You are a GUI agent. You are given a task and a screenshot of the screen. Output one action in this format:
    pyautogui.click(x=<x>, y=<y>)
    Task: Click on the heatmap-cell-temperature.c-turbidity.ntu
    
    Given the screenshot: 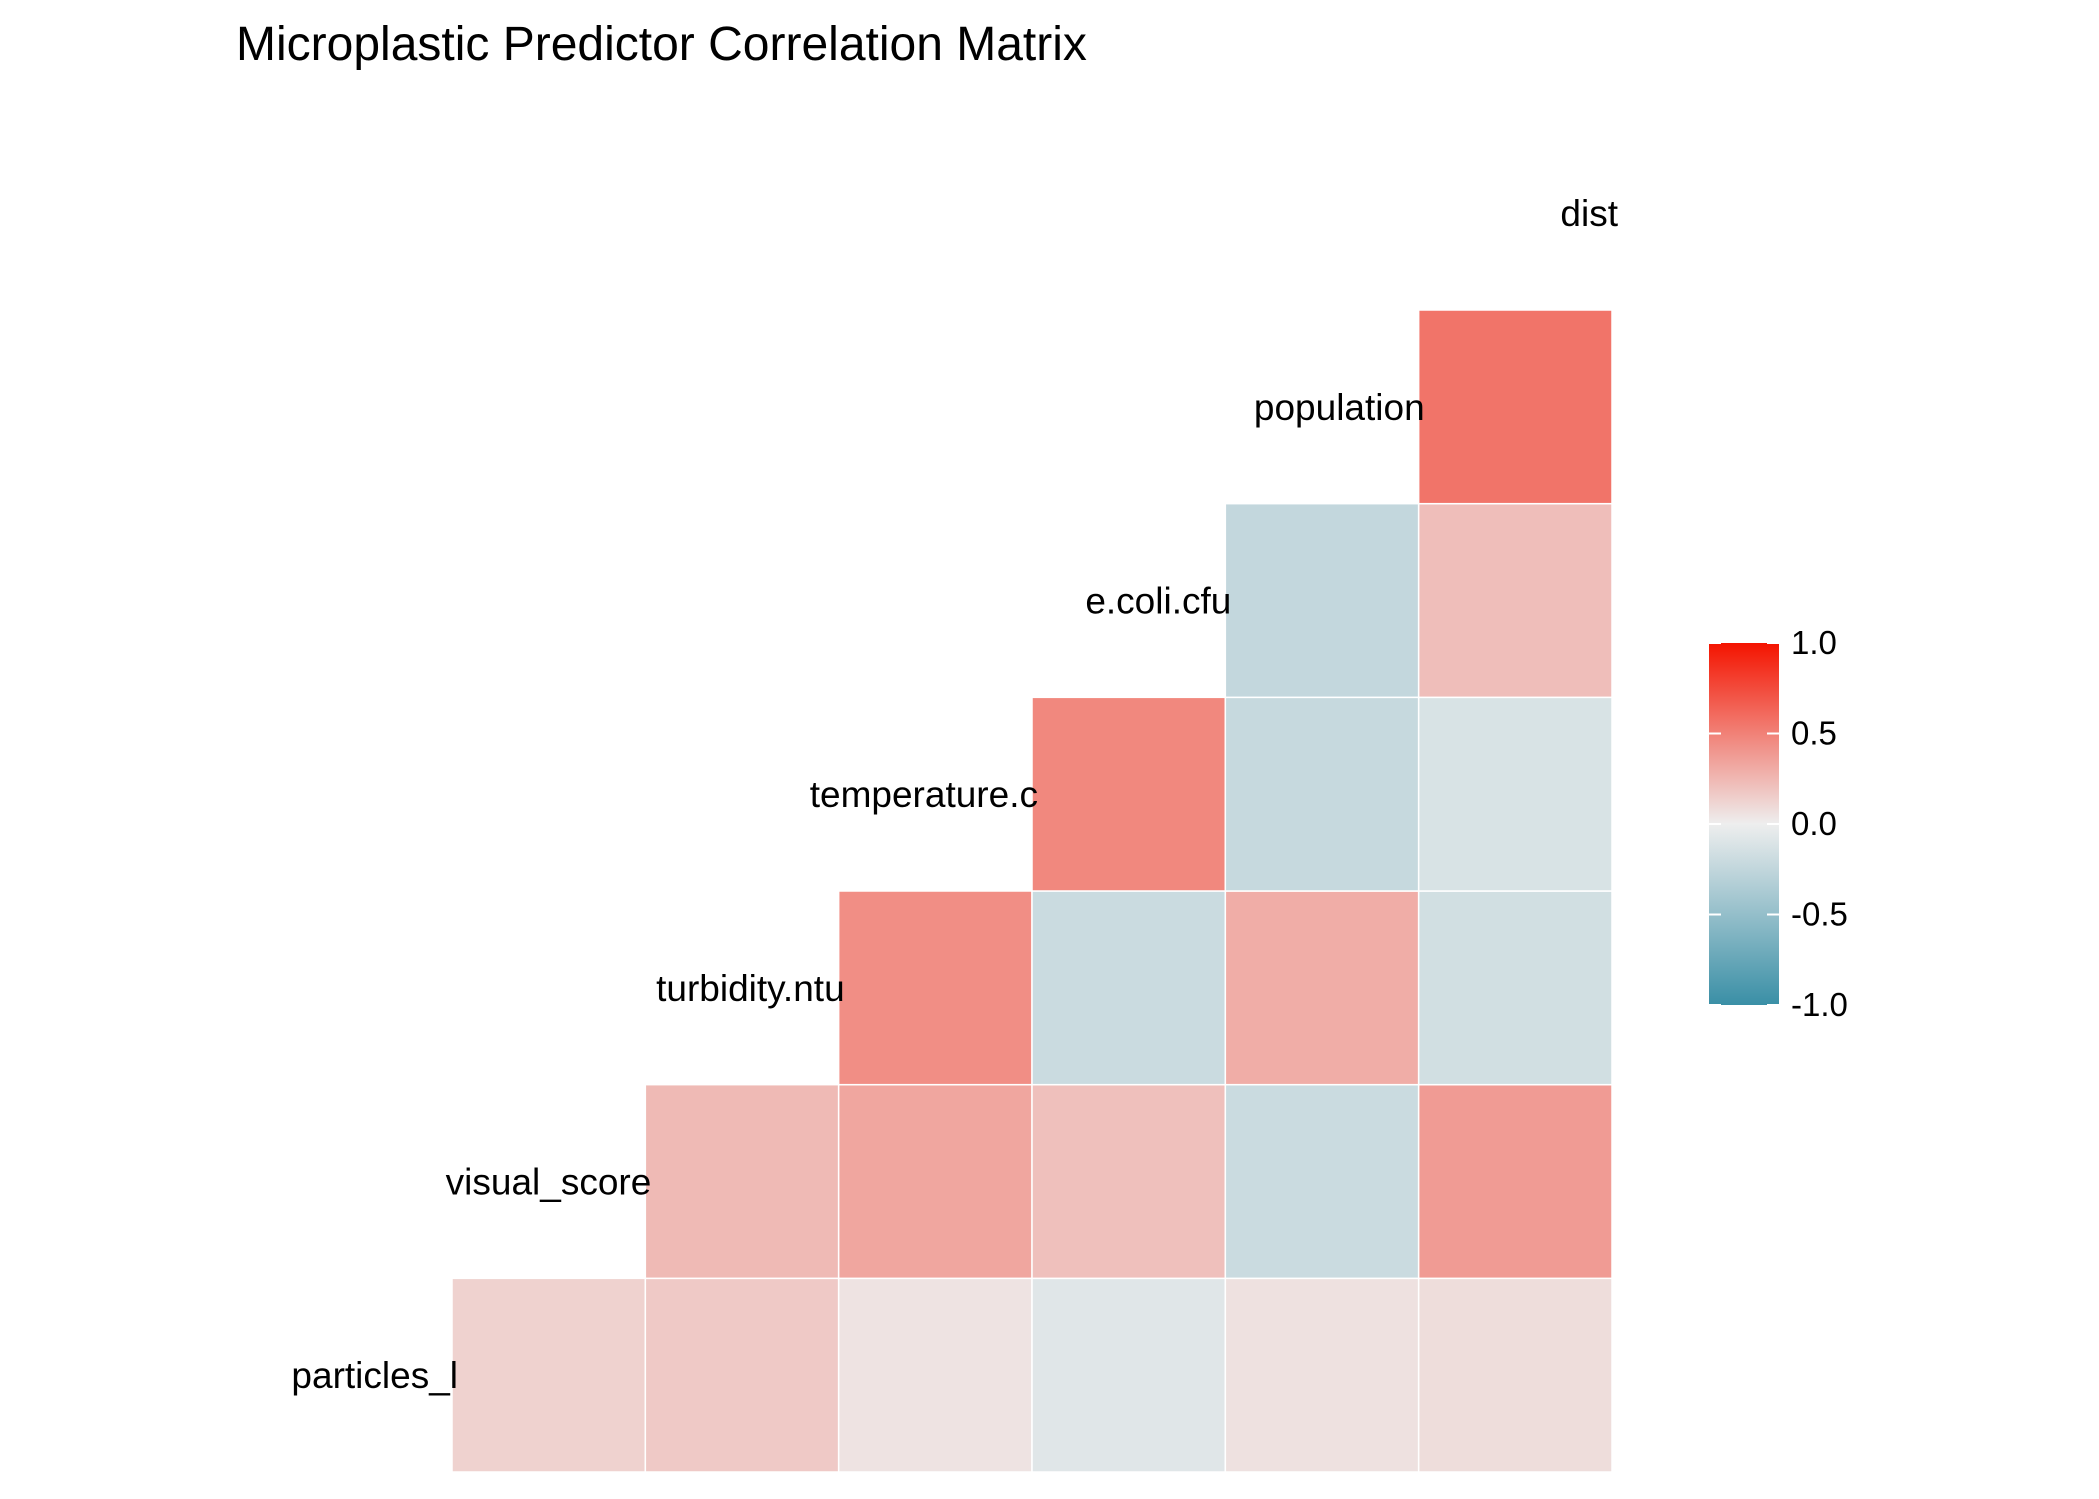 What is the action you would take?
    pyautogui.click(x=935, y=988)
    